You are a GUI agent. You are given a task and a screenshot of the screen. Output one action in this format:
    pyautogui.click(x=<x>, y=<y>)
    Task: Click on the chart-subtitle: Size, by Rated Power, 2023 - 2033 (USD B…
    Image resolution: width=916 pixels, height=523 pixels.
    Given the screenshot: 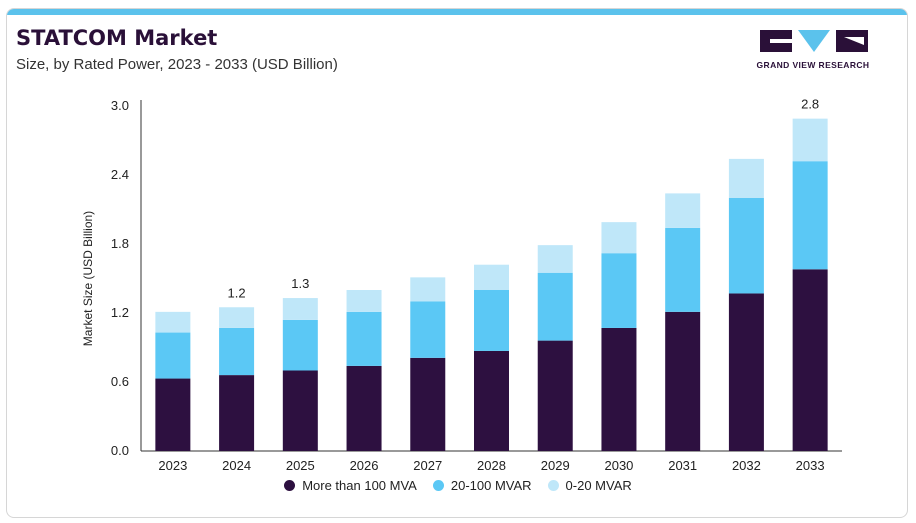 What is the action you would take?
    pyautogui.click(x=177, y=64)
    